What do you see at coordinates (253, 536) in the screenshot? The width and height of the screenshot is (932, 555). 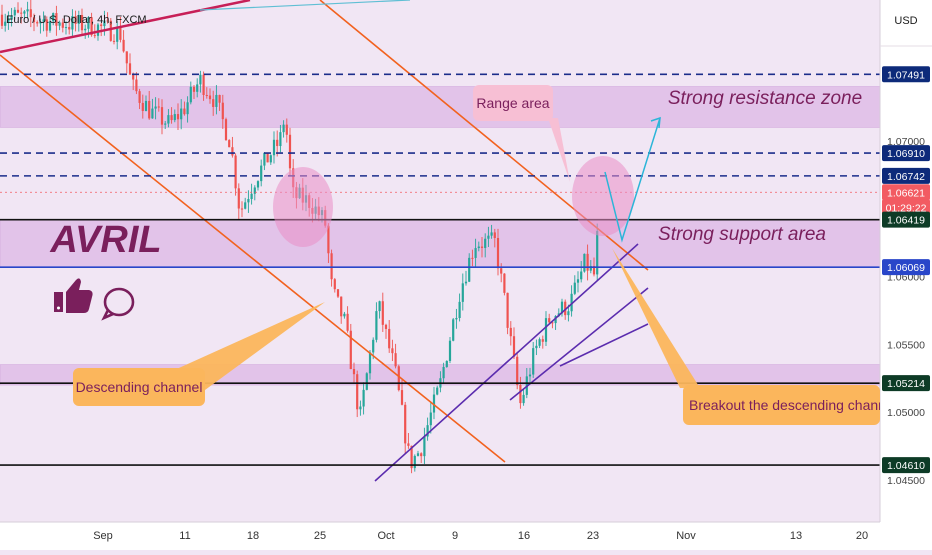 I see `x-tick-label: 18` at bounding box center [253, 536].